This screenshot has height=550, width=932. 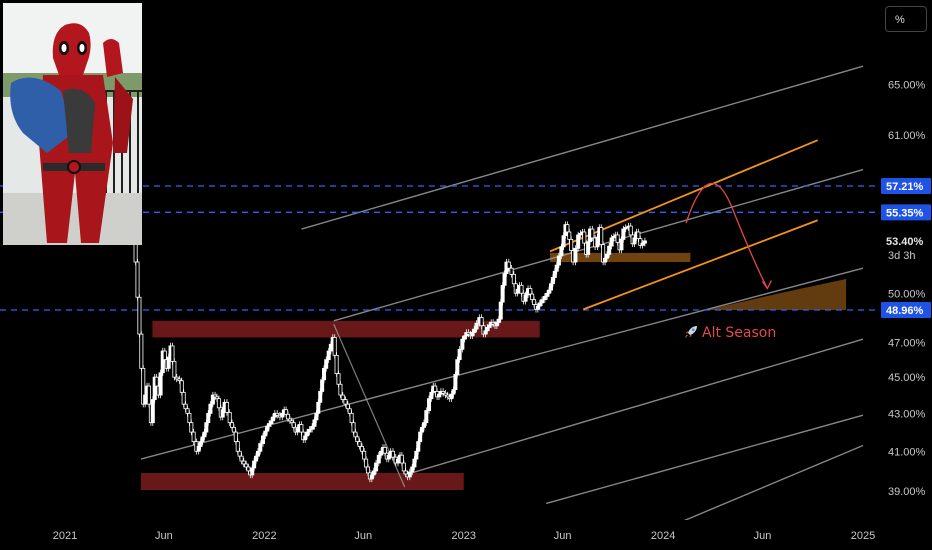 What do you see at coordinates (730, 333) in the screenshot?
I see `alt-season-annotation: Alt Season` at bounding box center [730, 333].